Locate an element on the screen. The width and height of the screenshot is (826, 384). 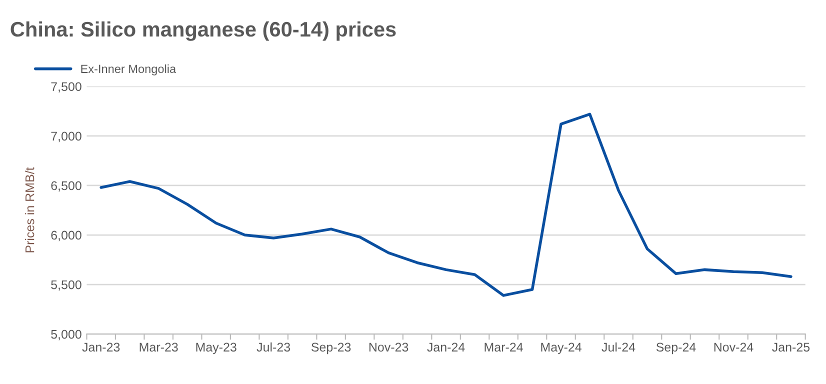
chart-title: China: Silico manganese (60-14) prices is located at coordinates (203, 31).